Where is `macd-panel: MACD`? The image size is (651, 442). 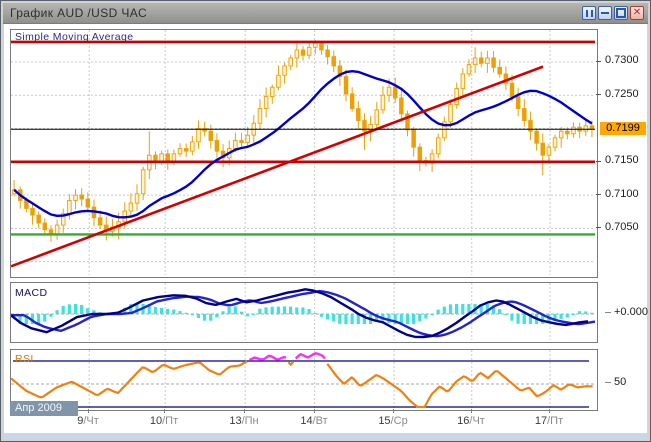 macd-panel: MACD is located at coordinates (304, 312).